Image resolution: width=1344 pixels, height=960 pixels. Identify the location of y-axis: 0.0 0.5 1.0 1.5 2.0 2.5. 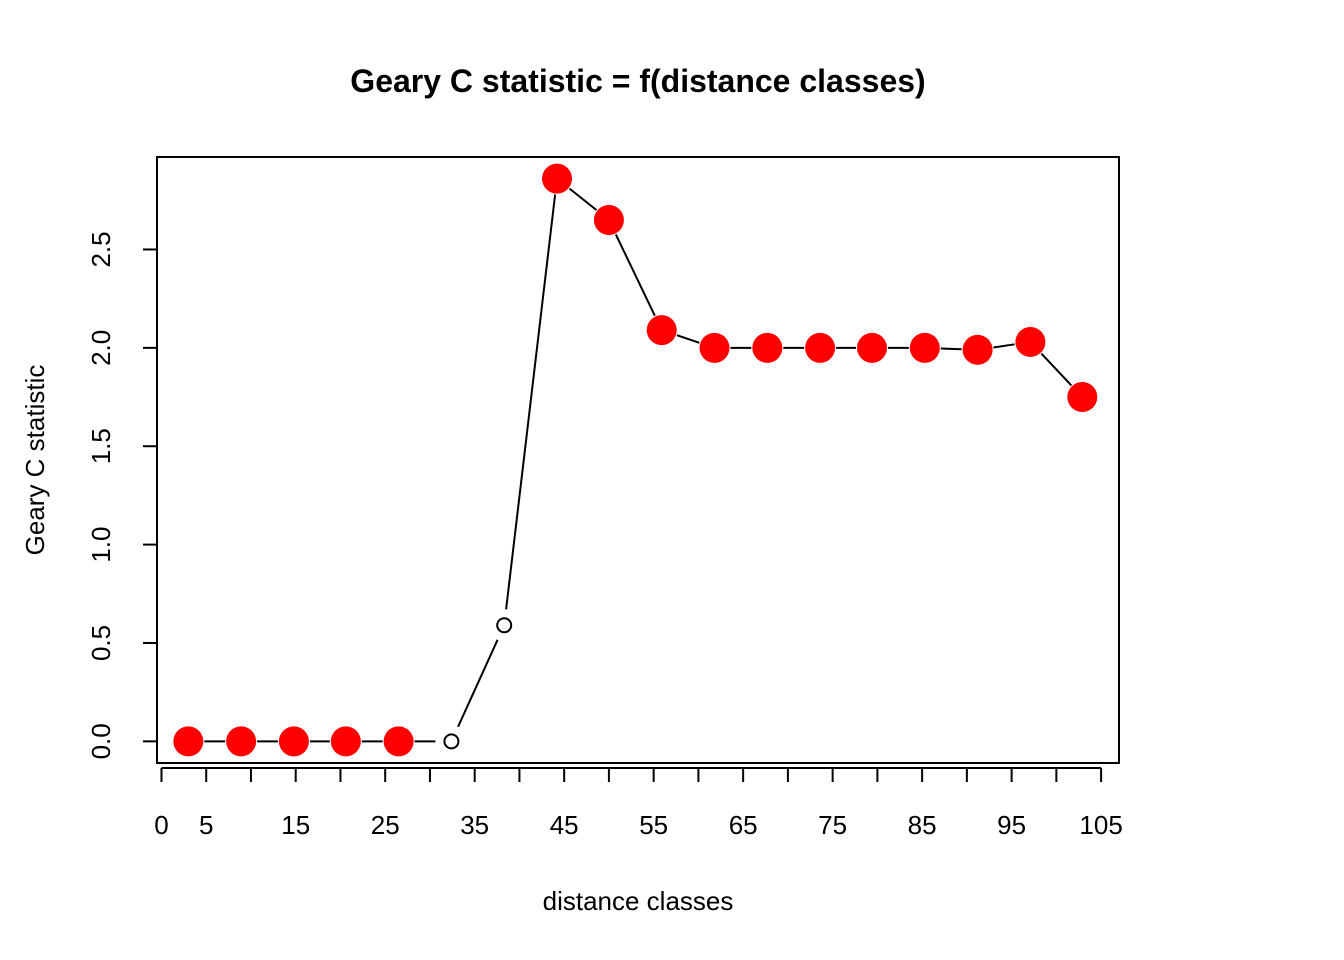
(122, 495).